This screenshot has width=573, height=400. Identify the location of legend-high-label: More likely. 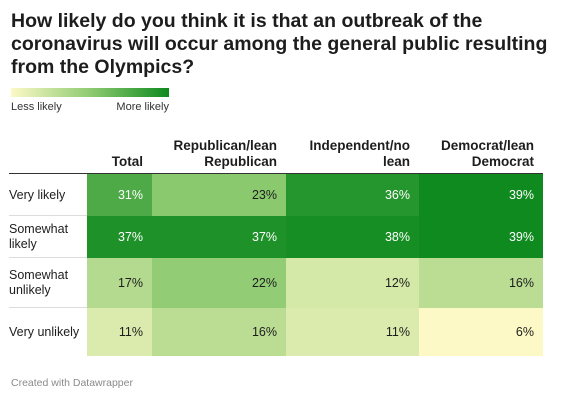
(142, 107).